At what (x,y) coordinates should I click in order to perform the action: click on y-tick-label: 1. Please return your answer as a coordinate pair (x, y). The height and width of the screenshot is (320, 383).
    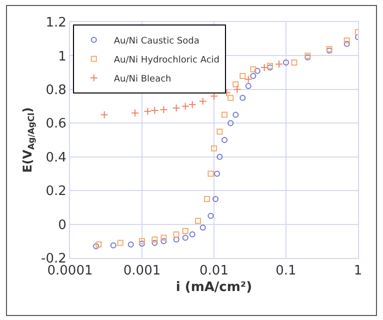
    Looking at the image, I should click on (62, 56).